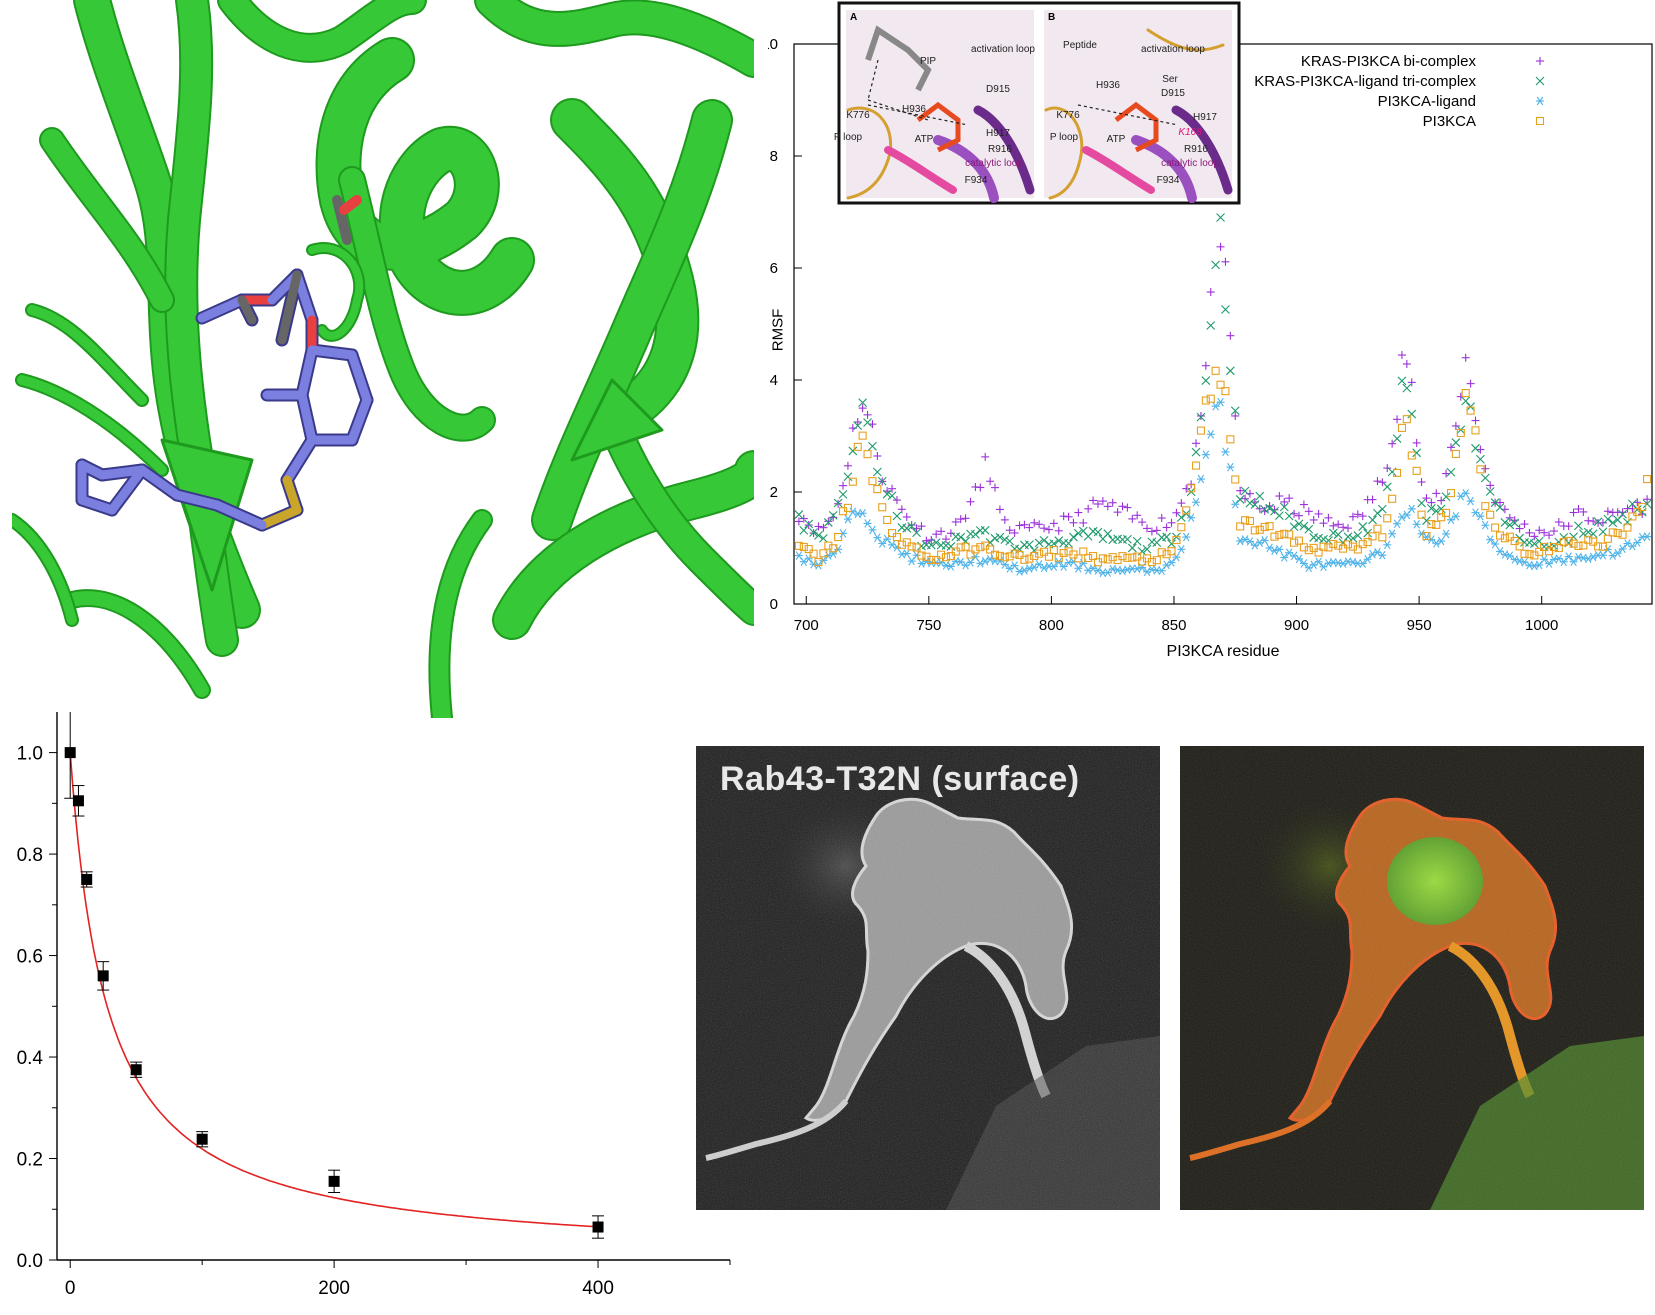  I want to click on rmsf-xtick-label: 850, so click(1173, 625).